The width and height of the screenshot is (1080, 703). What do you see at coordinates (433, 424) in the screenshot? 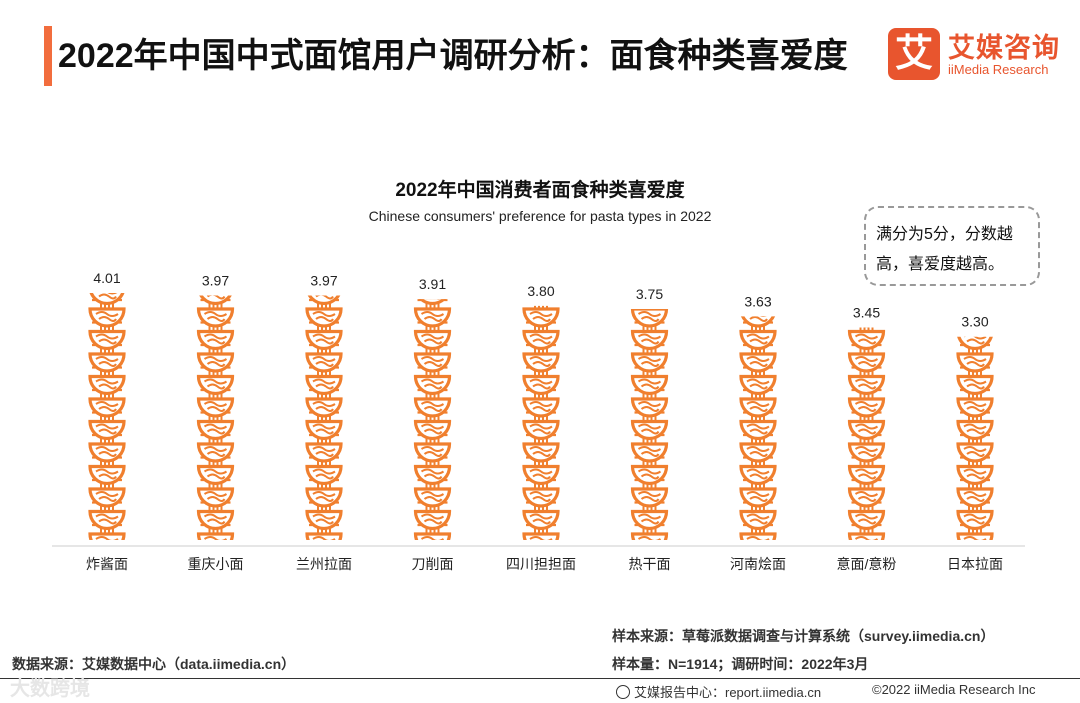
I see `bar-3: 3.91 刀削面` at bounding box center [433, 424].